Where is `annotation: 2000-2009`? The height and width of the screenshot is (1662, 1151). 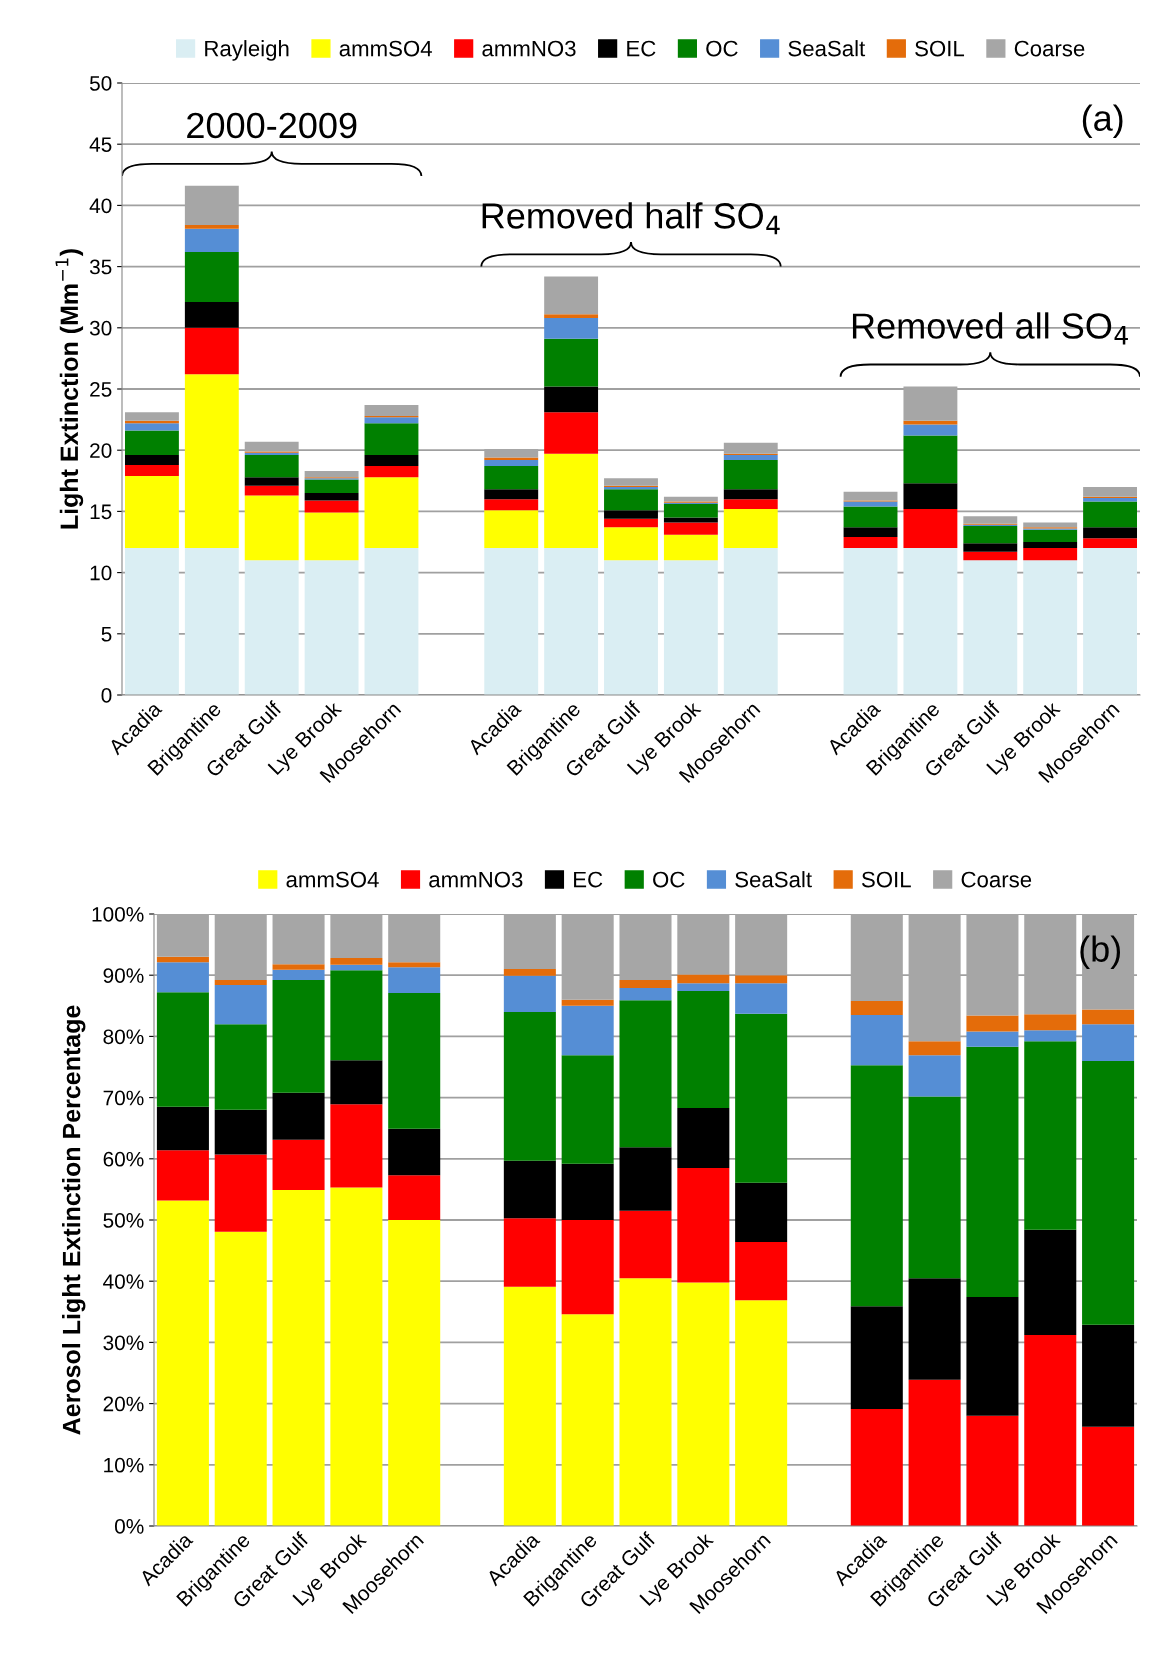
annotation: 2000-2009 is located at coordinates (272, 125).